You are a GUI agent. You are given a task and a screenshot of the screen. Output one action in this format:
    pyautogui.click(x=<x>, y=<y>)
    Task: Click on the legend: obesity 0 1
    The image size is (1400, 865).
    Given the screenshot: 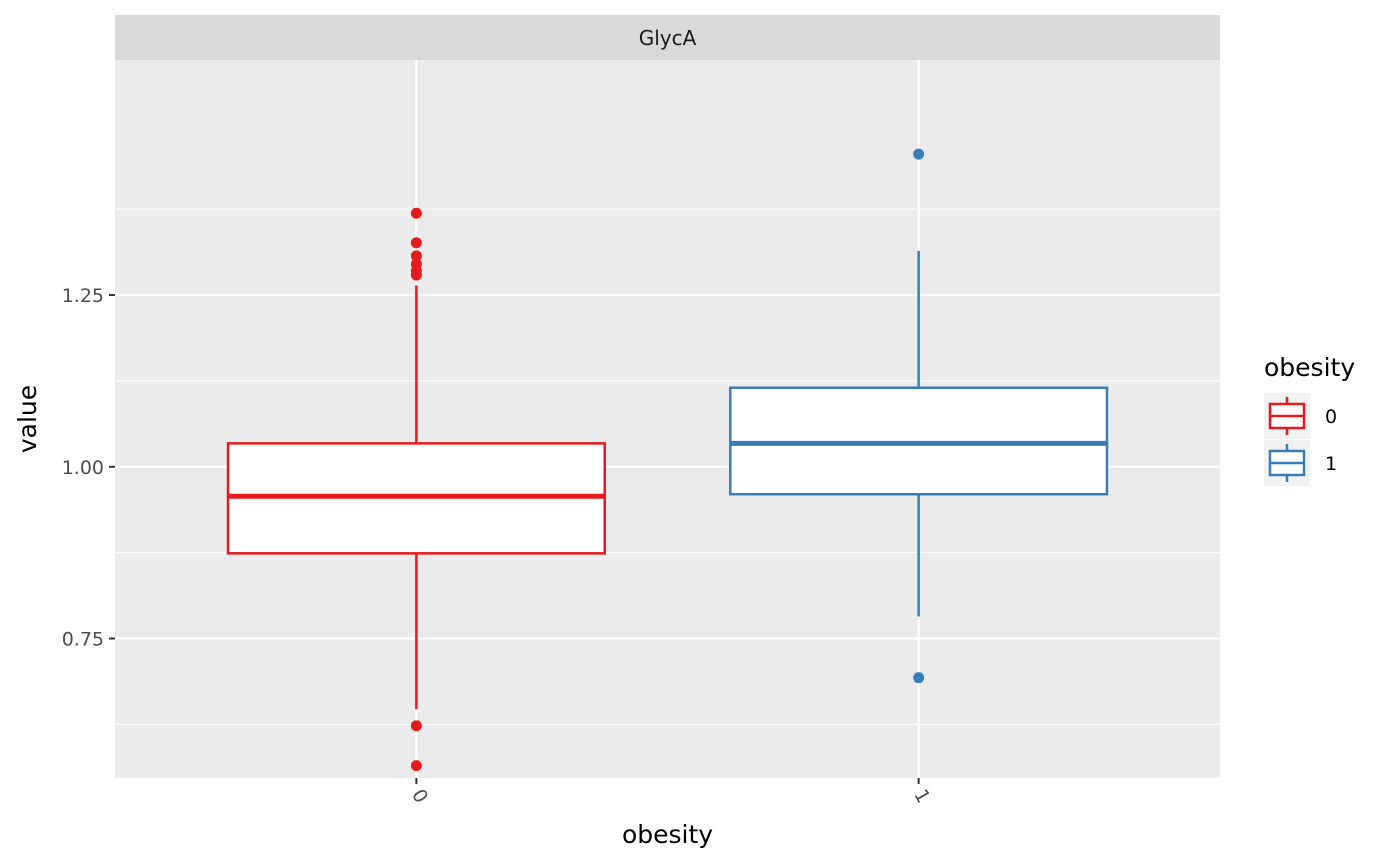 What is the action you would take?
    pyautogui.click(x=1309, y=419)
    